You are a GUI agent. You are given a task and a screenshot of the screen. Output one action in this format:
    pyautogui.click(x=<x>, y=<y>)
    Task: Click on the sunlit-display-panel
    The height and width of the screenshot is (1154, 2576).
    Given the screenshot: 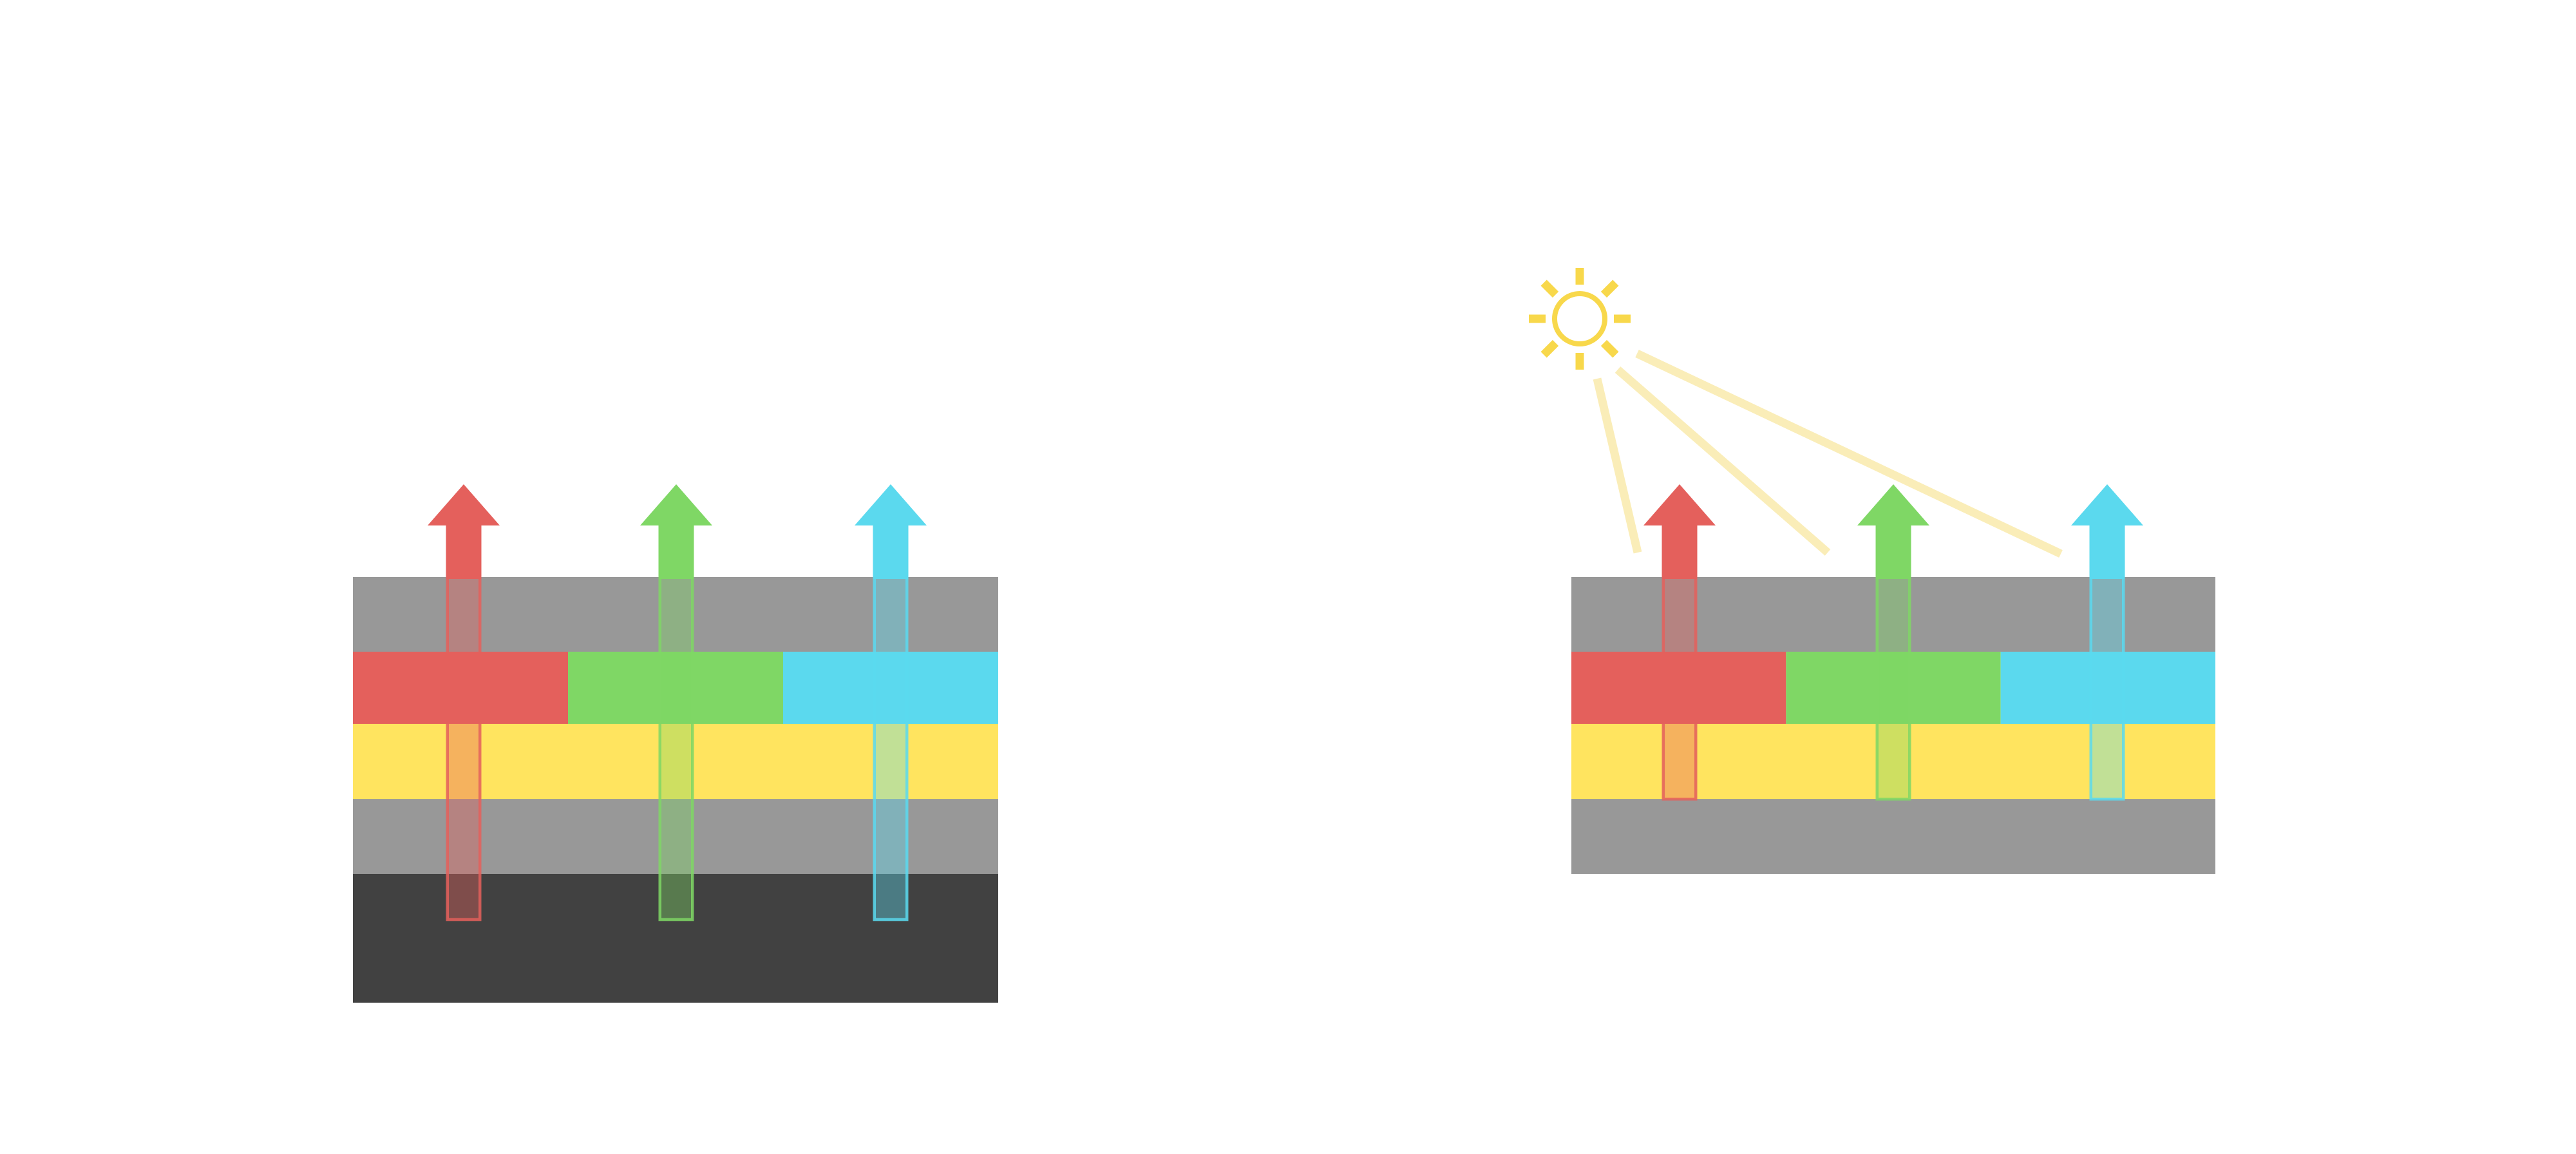 What is the action you would take?
    pyautogui.click(x=1872, y=571)
    